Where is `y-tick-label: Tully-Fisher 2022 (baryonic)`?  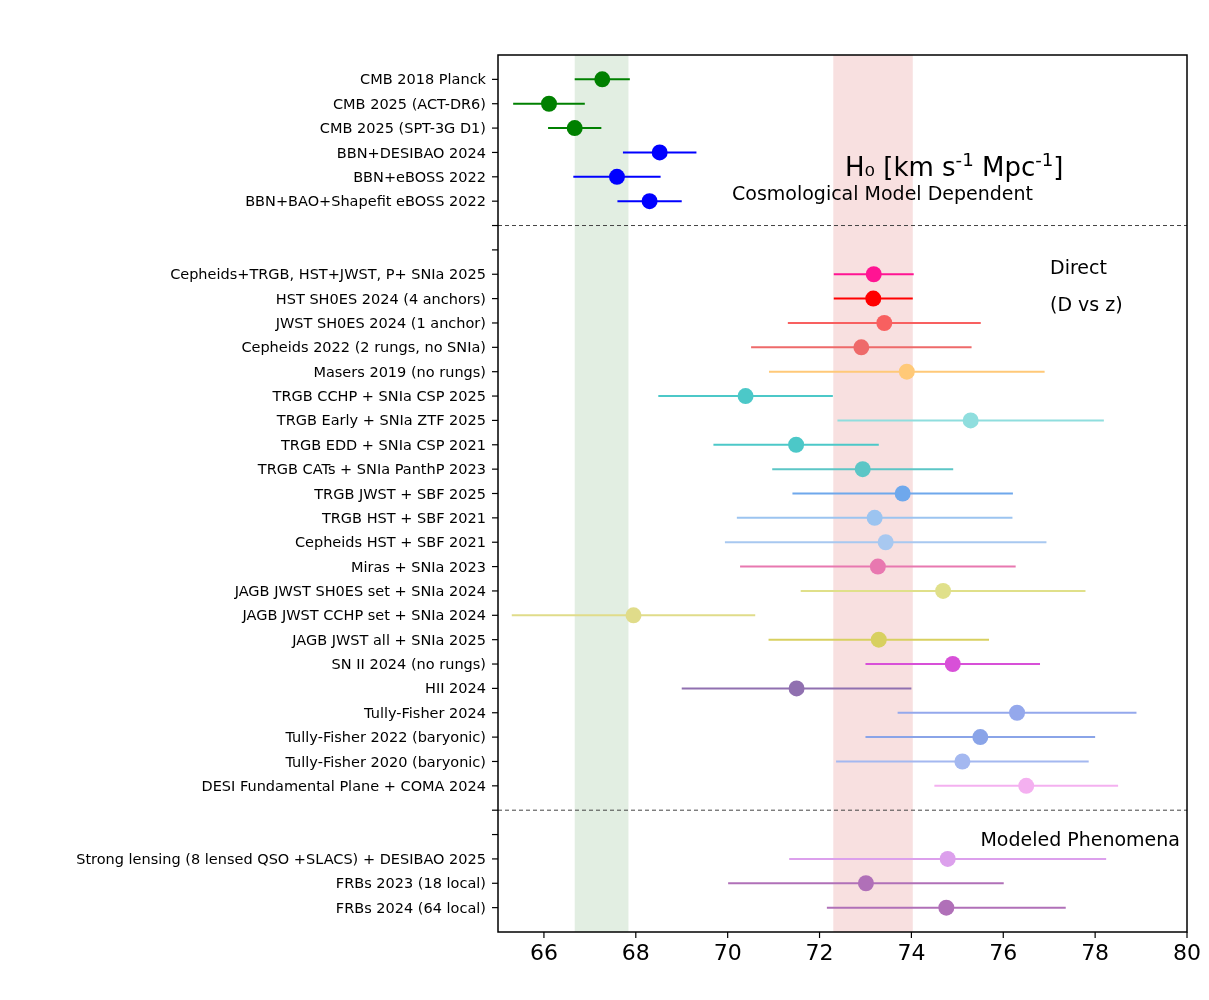 y-tick-label: Tully-Fisher 2022 (baryonic) is located at coordinates (385, 737).